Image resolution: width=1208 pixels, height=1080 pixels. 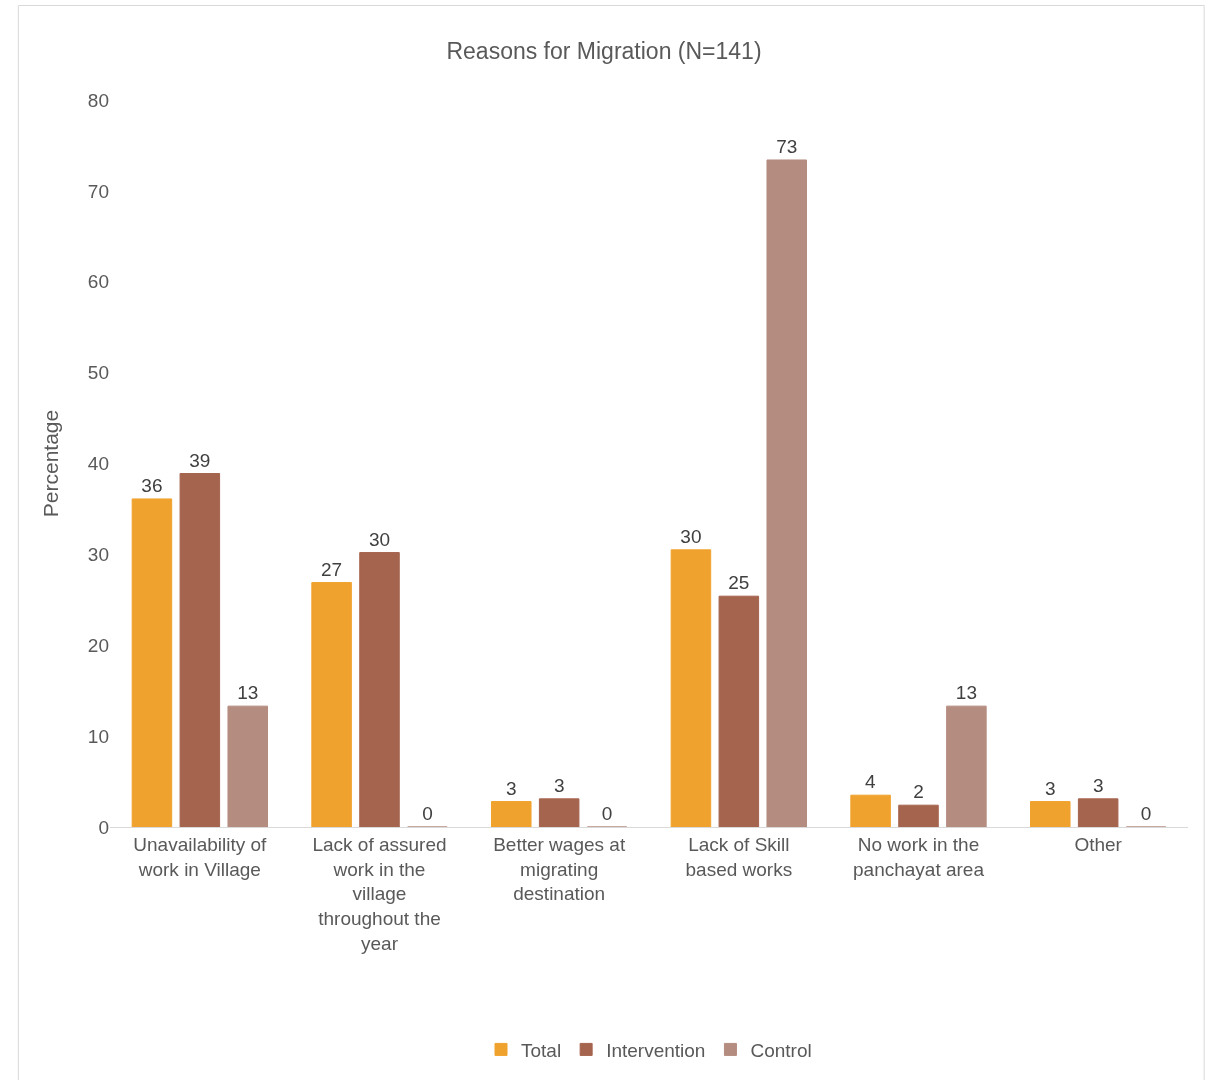 I want to click on y-tick-label: 20, so click(x=98, y=645).